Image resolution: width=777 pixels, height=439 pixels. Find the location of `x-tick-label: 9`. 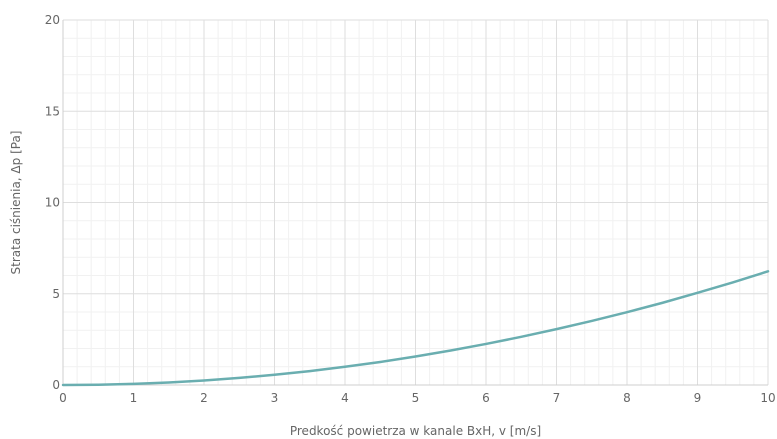

x-tick-label: 9 is located at coordinates (698, 398).